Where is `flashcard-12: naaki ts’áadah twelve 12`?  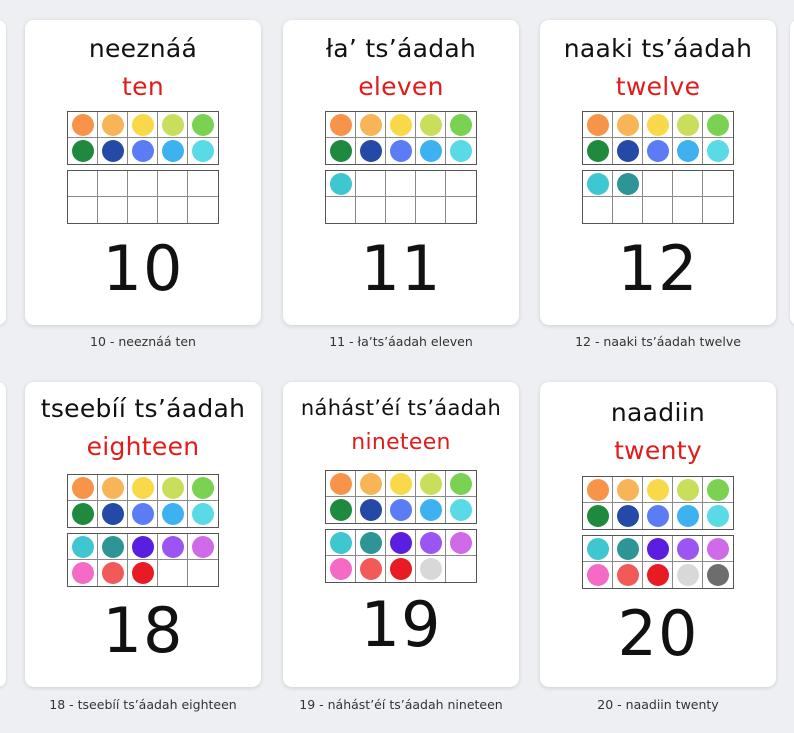 flashcard-12: naaki ts’áadah twelve 12 is located at coordinates (658, 172).